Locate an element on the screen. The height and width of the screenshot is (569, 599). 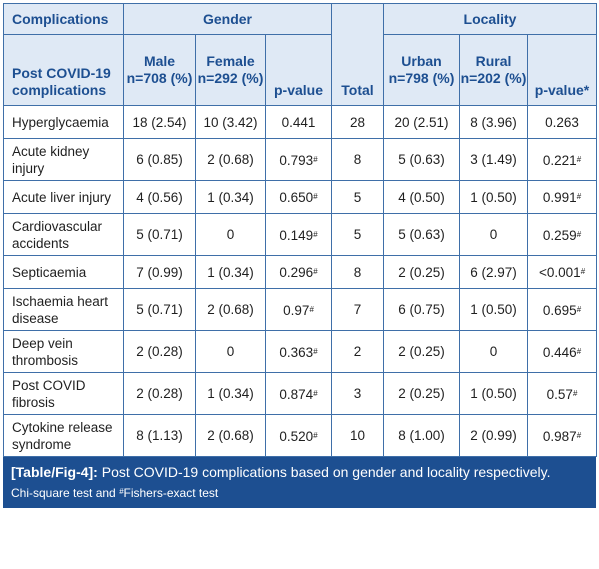
cell-pvalue-gender-value: 0.650 is located at coordinates (296, 197).